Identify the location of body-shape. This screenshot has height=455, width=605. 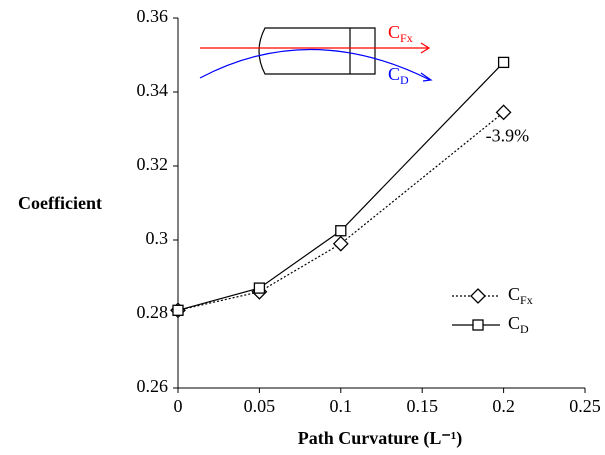
(317, 51).